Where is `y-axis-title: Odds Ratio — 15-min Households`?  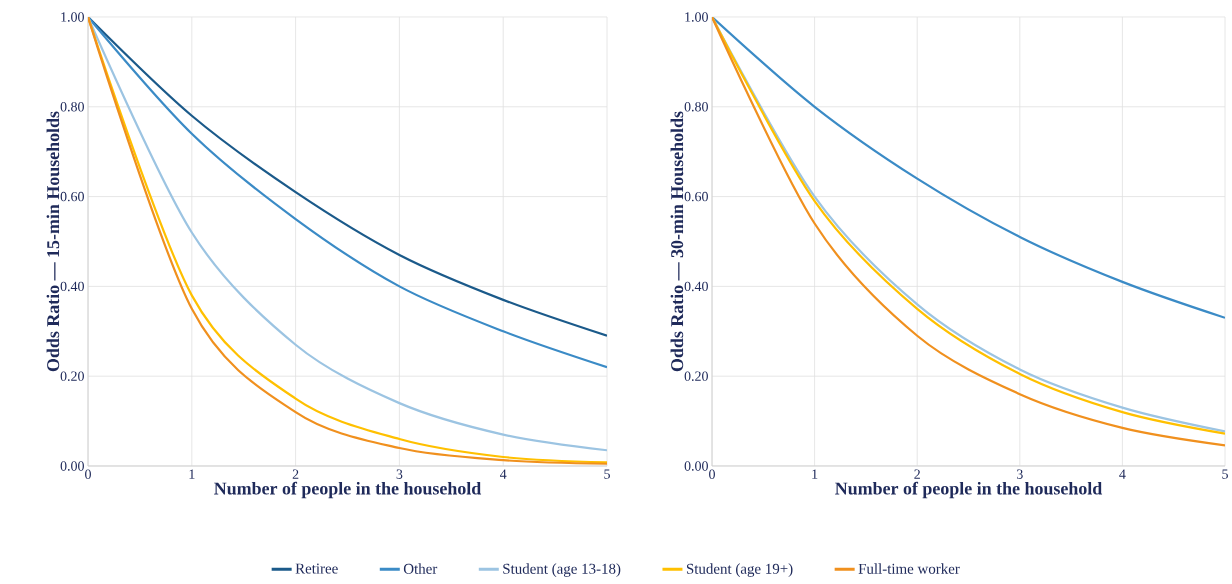 y-axis-title: Odds Ratio — 15-min Households is located at coordinates (53, 241).